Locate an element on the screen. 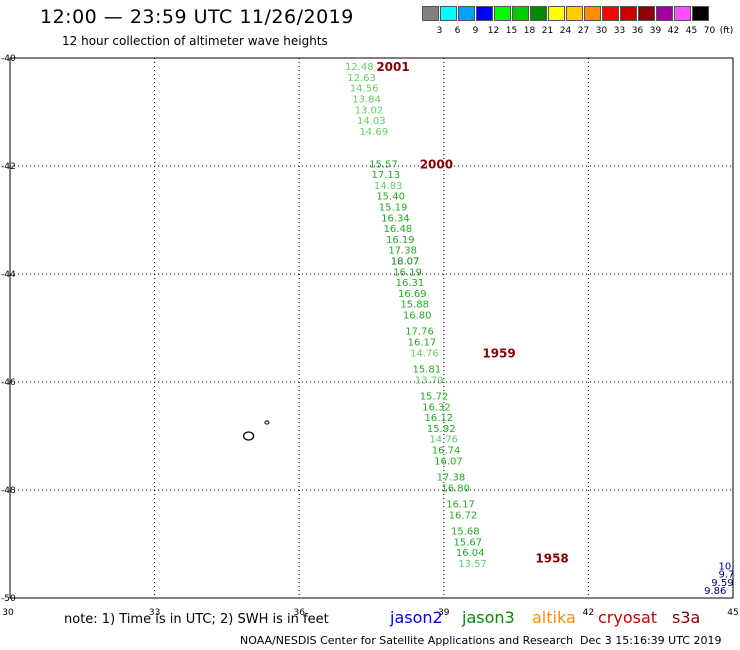 Image resolution: width=740 pixels, height=650 pixels. wave-height-label: 9.59 is located at coordinates (722, 583).